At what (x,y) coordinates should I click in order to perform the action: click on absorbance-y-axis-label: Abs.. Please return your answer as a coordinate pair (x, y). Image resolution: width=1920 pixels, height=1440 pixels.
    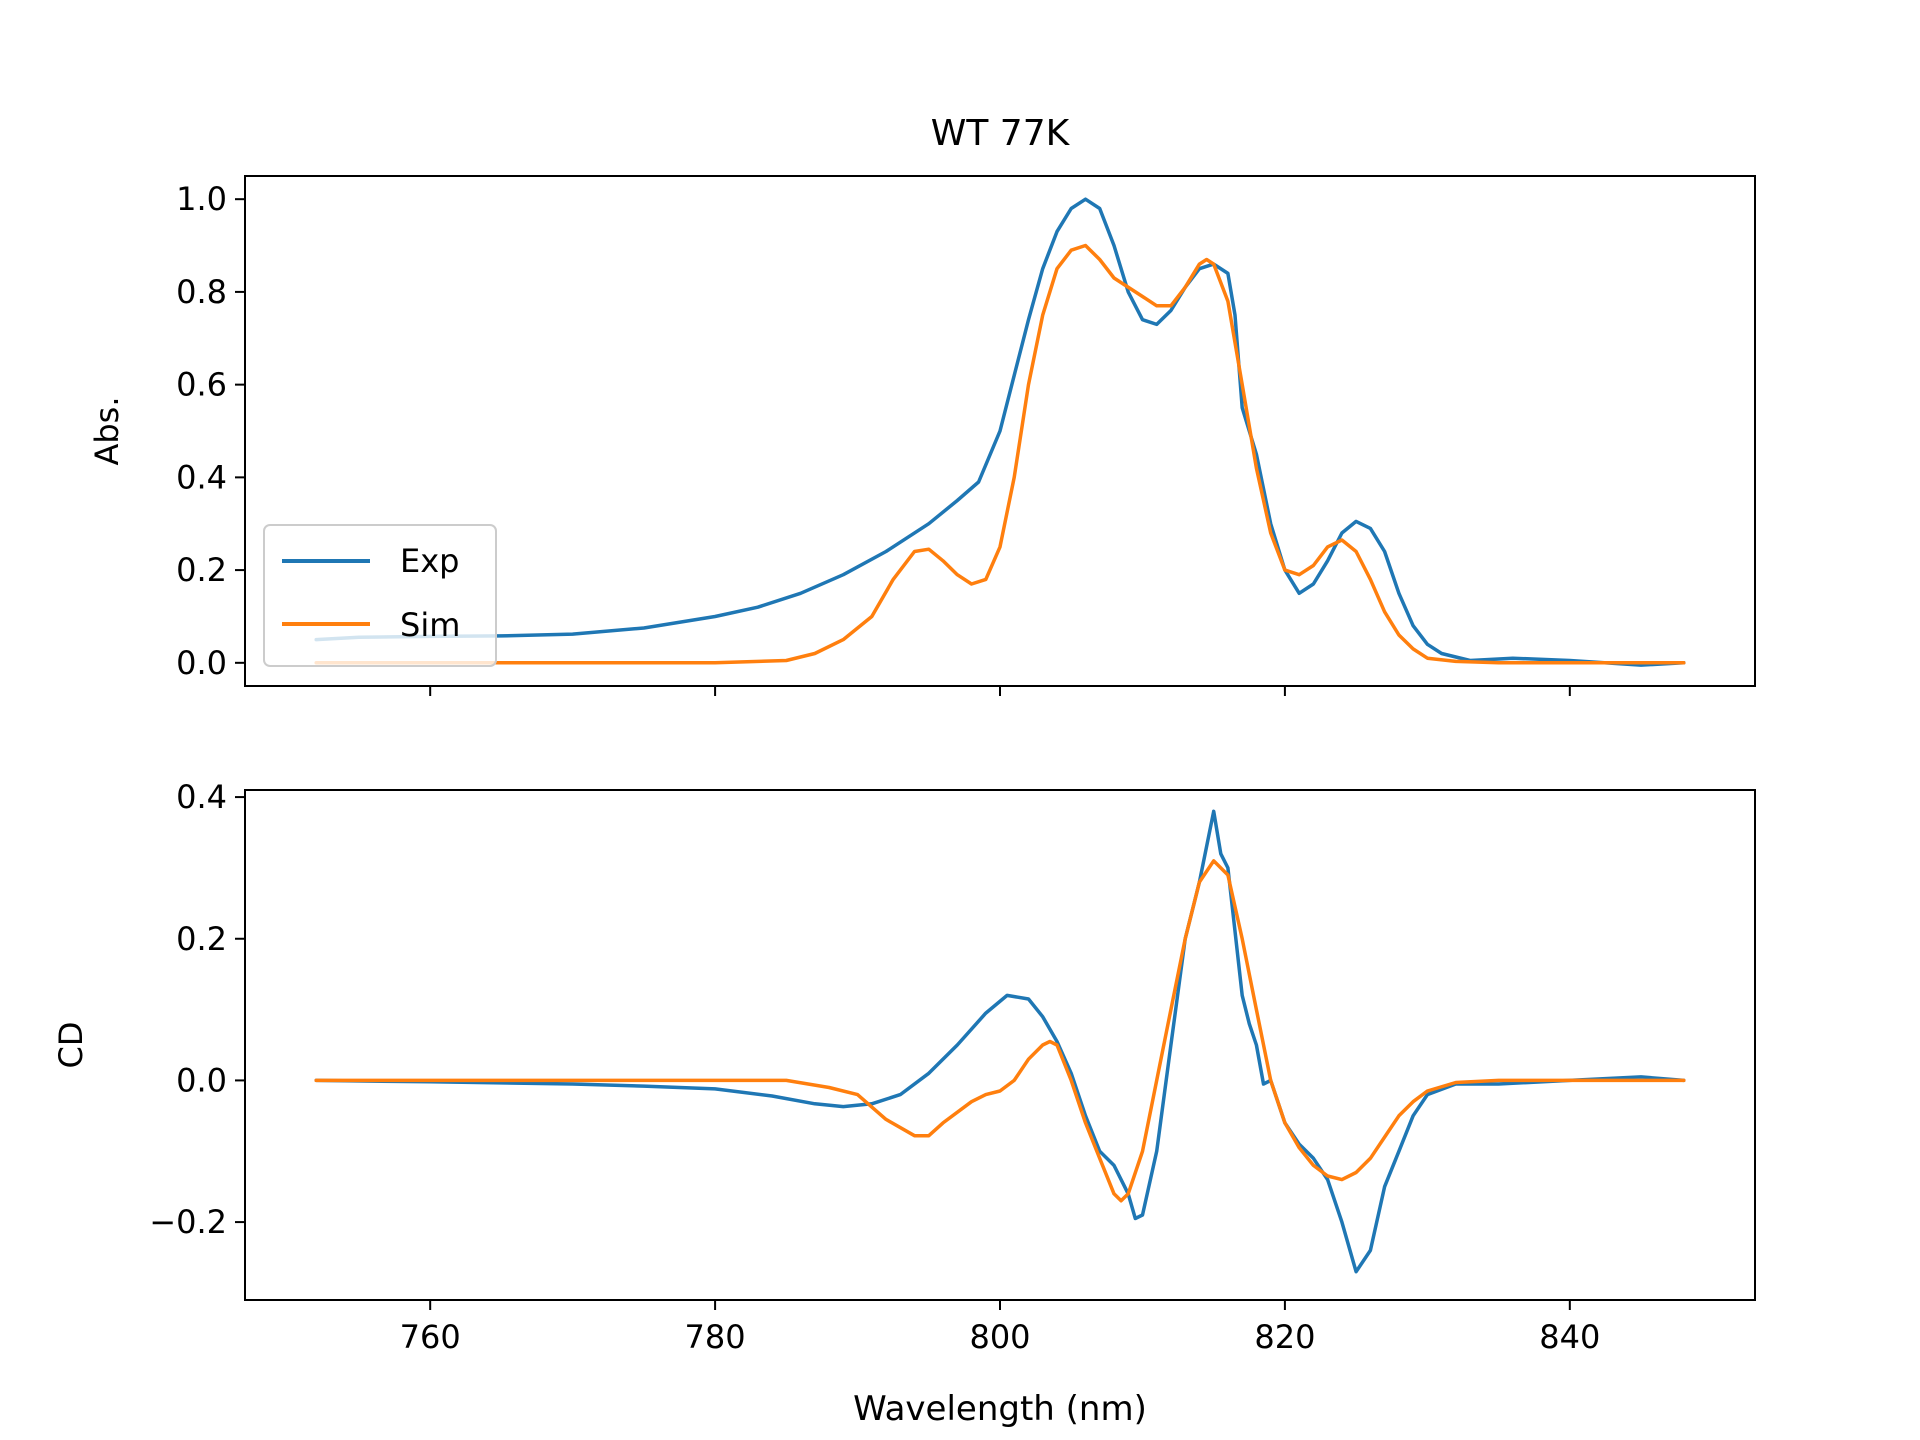
    Looking at the image, I should click on (107, 430).